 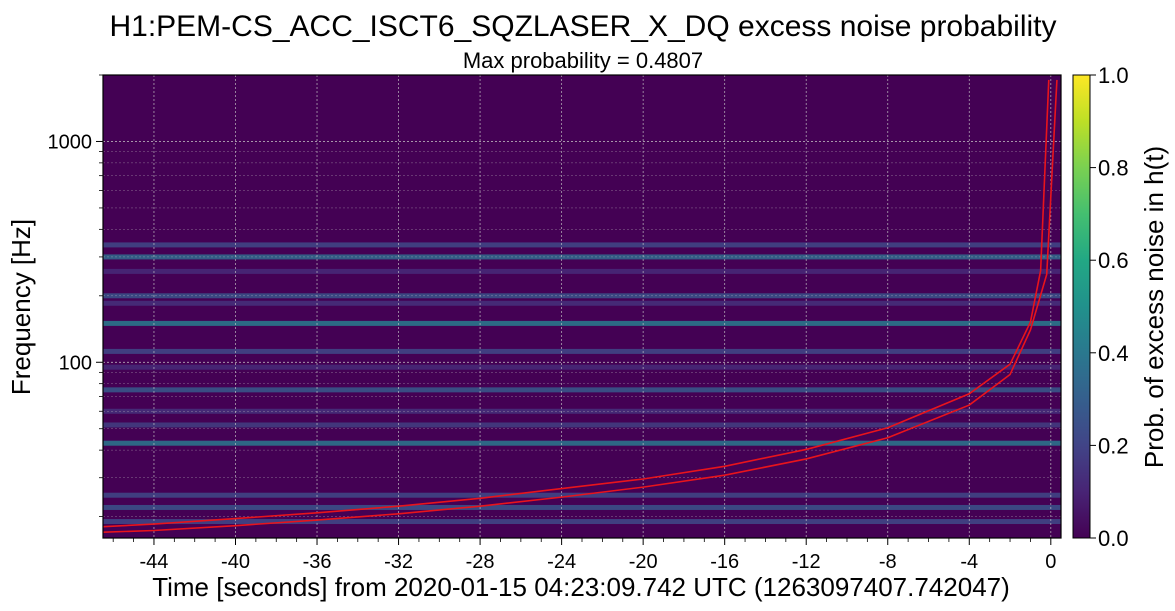 What do you see at coordinates (888, 562) in the screenshot?
I see `x-tick-label: -8` at bounding box center [888, 562].